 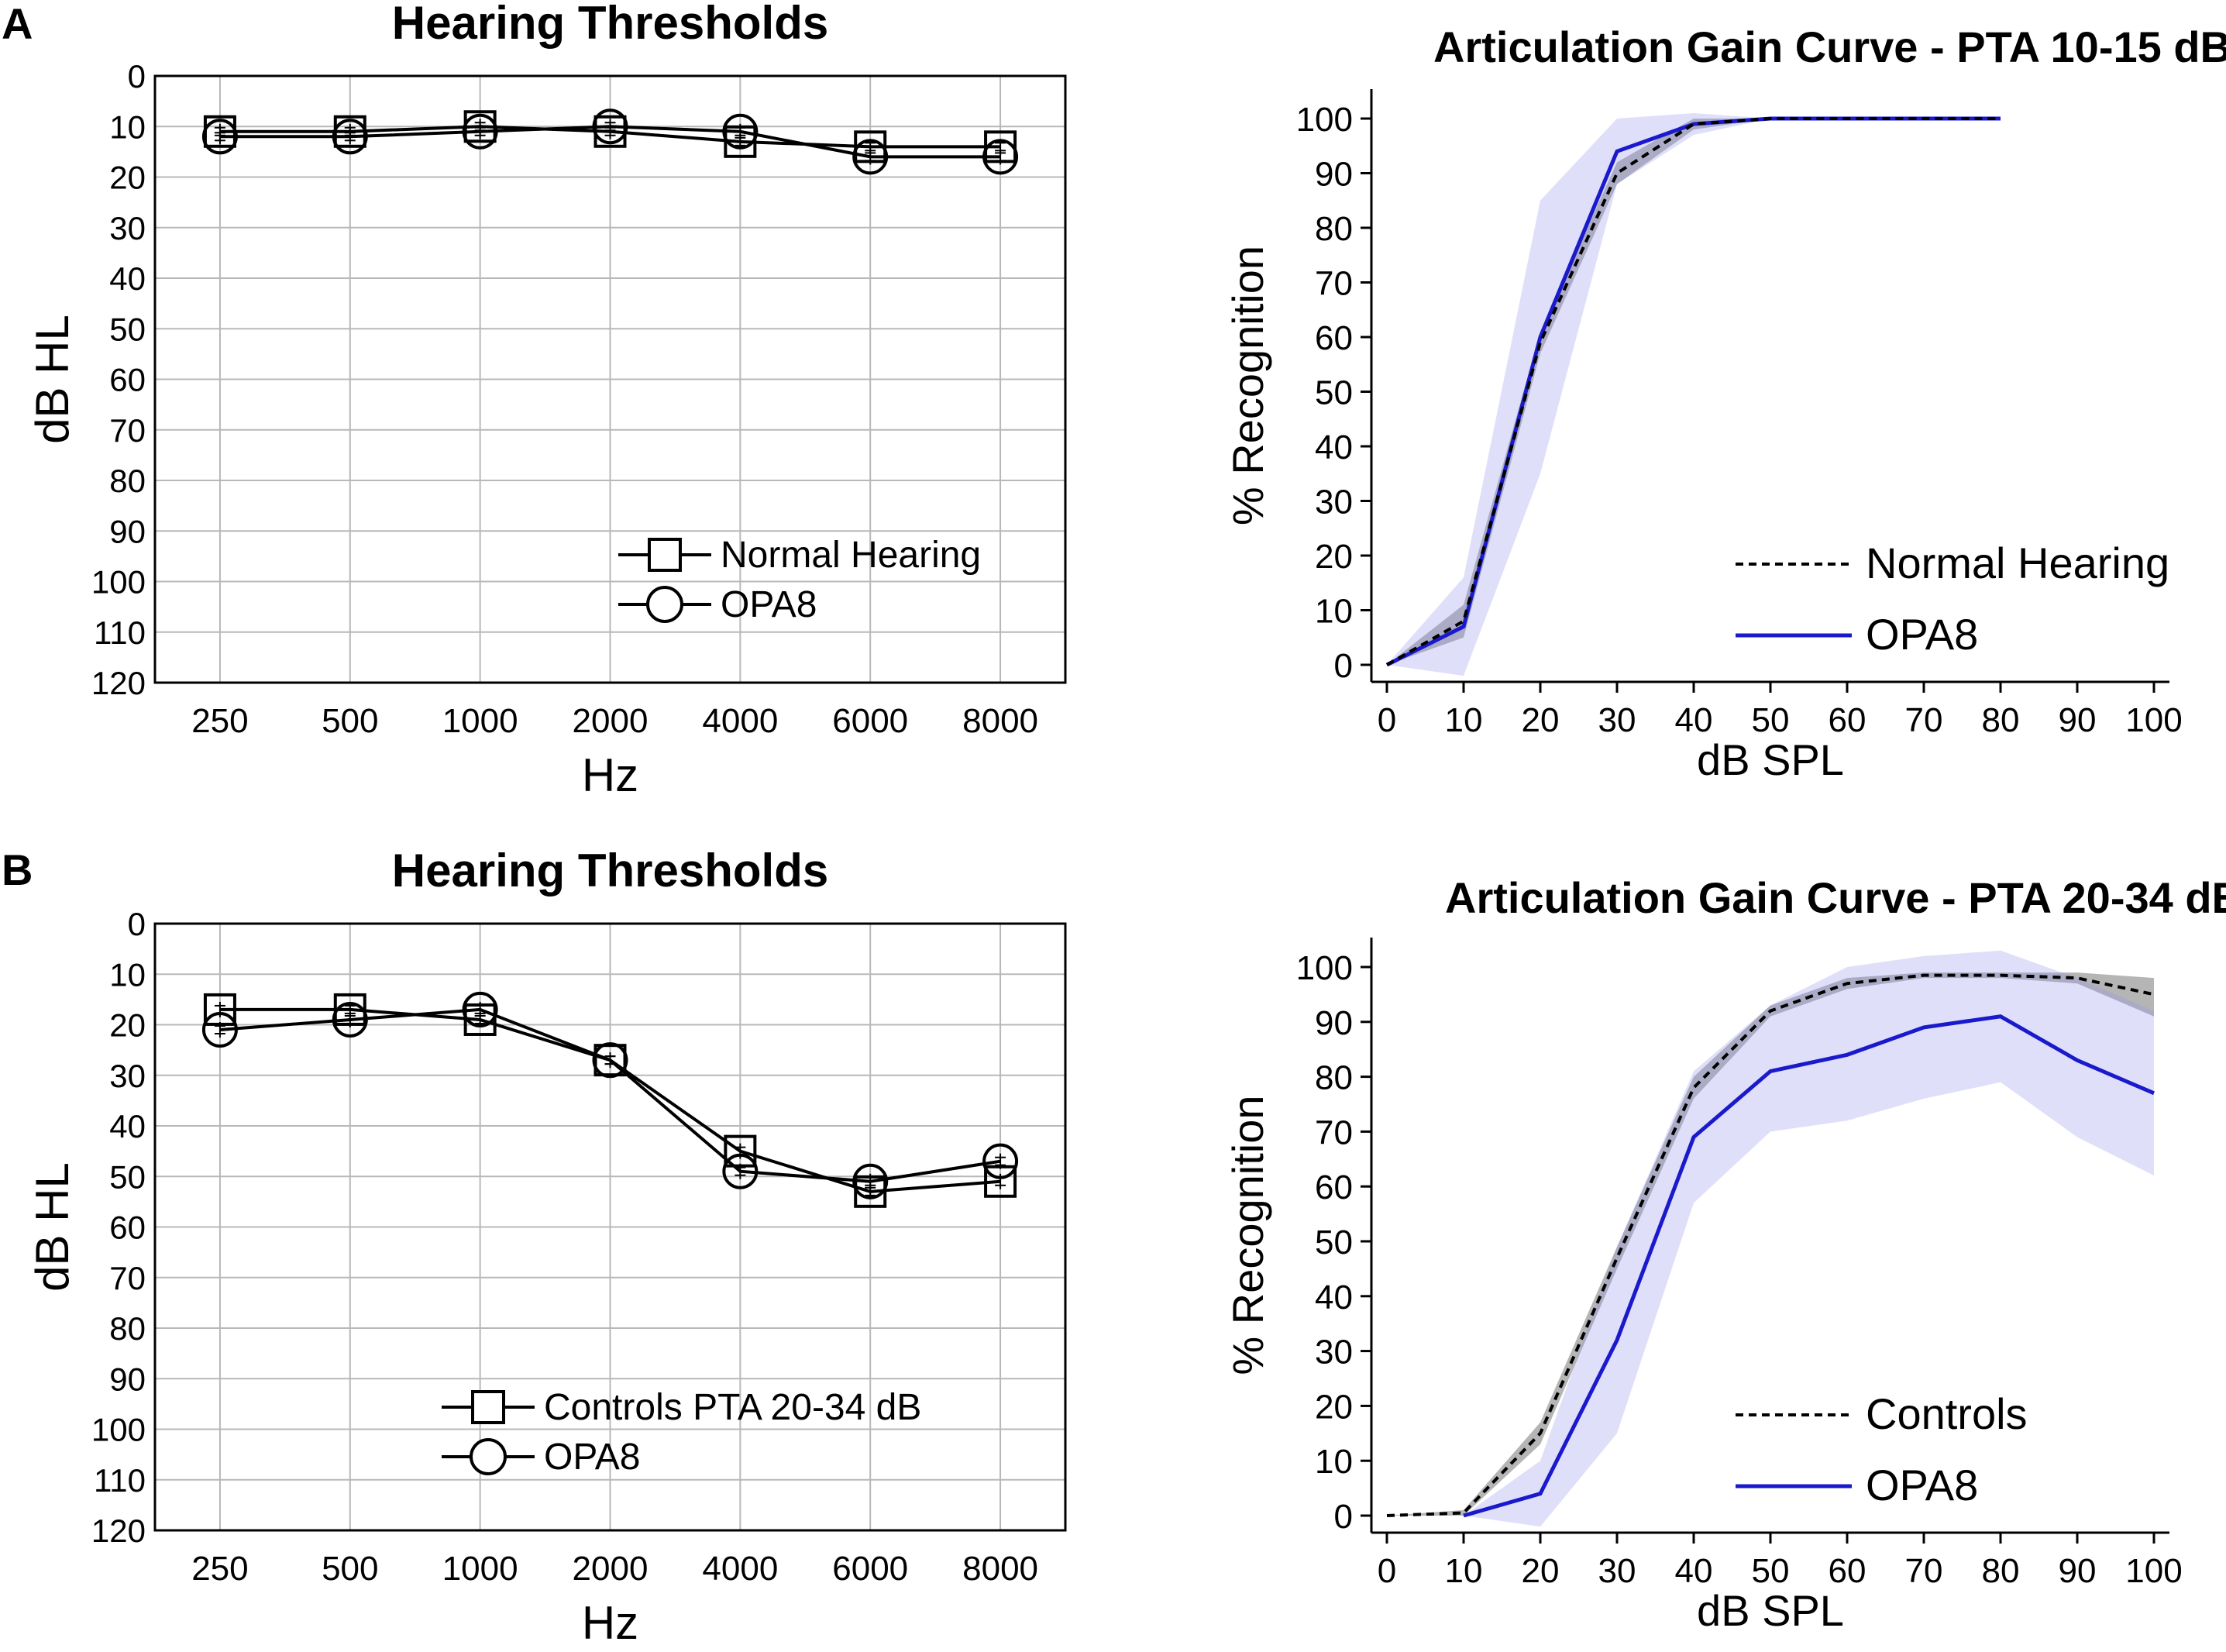 What do you see at coordinates (1924, 720) in the screenshot?
I see `x-tick-label: 70` at bounding box center [1924, 720].